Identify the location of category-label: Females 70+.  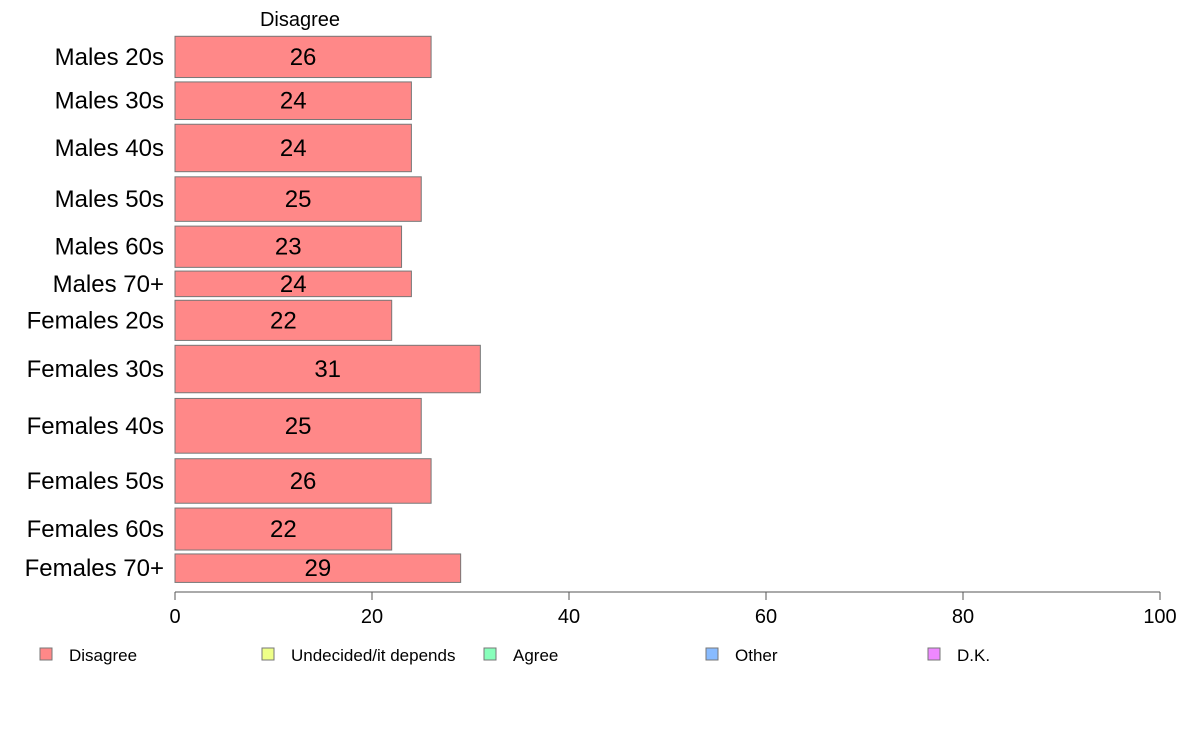
(94, 568).